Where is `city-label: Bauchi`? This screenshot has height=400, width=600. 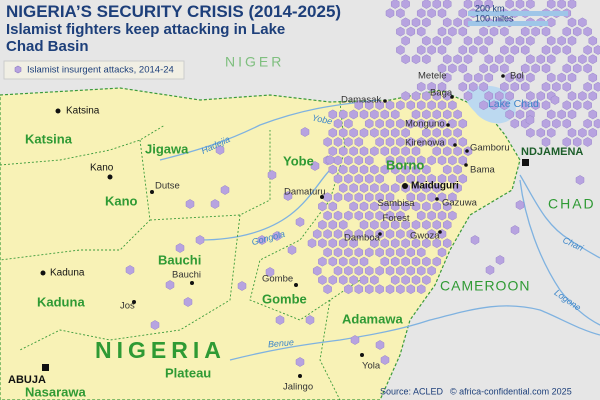 city-label: Bauchi is located at coordinates (186, 275).